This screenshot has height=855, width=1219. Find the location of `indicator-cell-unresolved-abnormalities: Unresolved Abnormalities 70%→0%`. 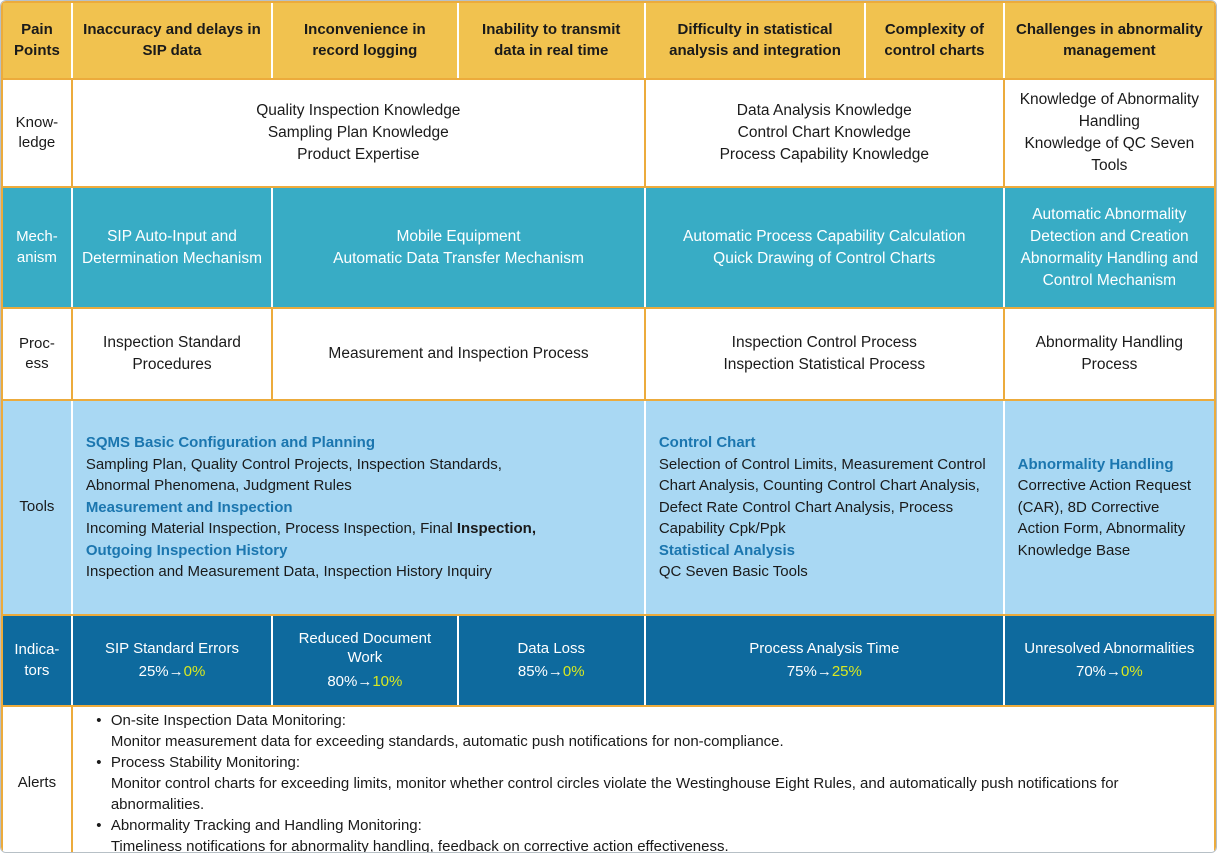

indicator-cell-unresolved-abnormalities: Unresolved Abnormalities 70%→0% is located at coordinates (1109, 660).